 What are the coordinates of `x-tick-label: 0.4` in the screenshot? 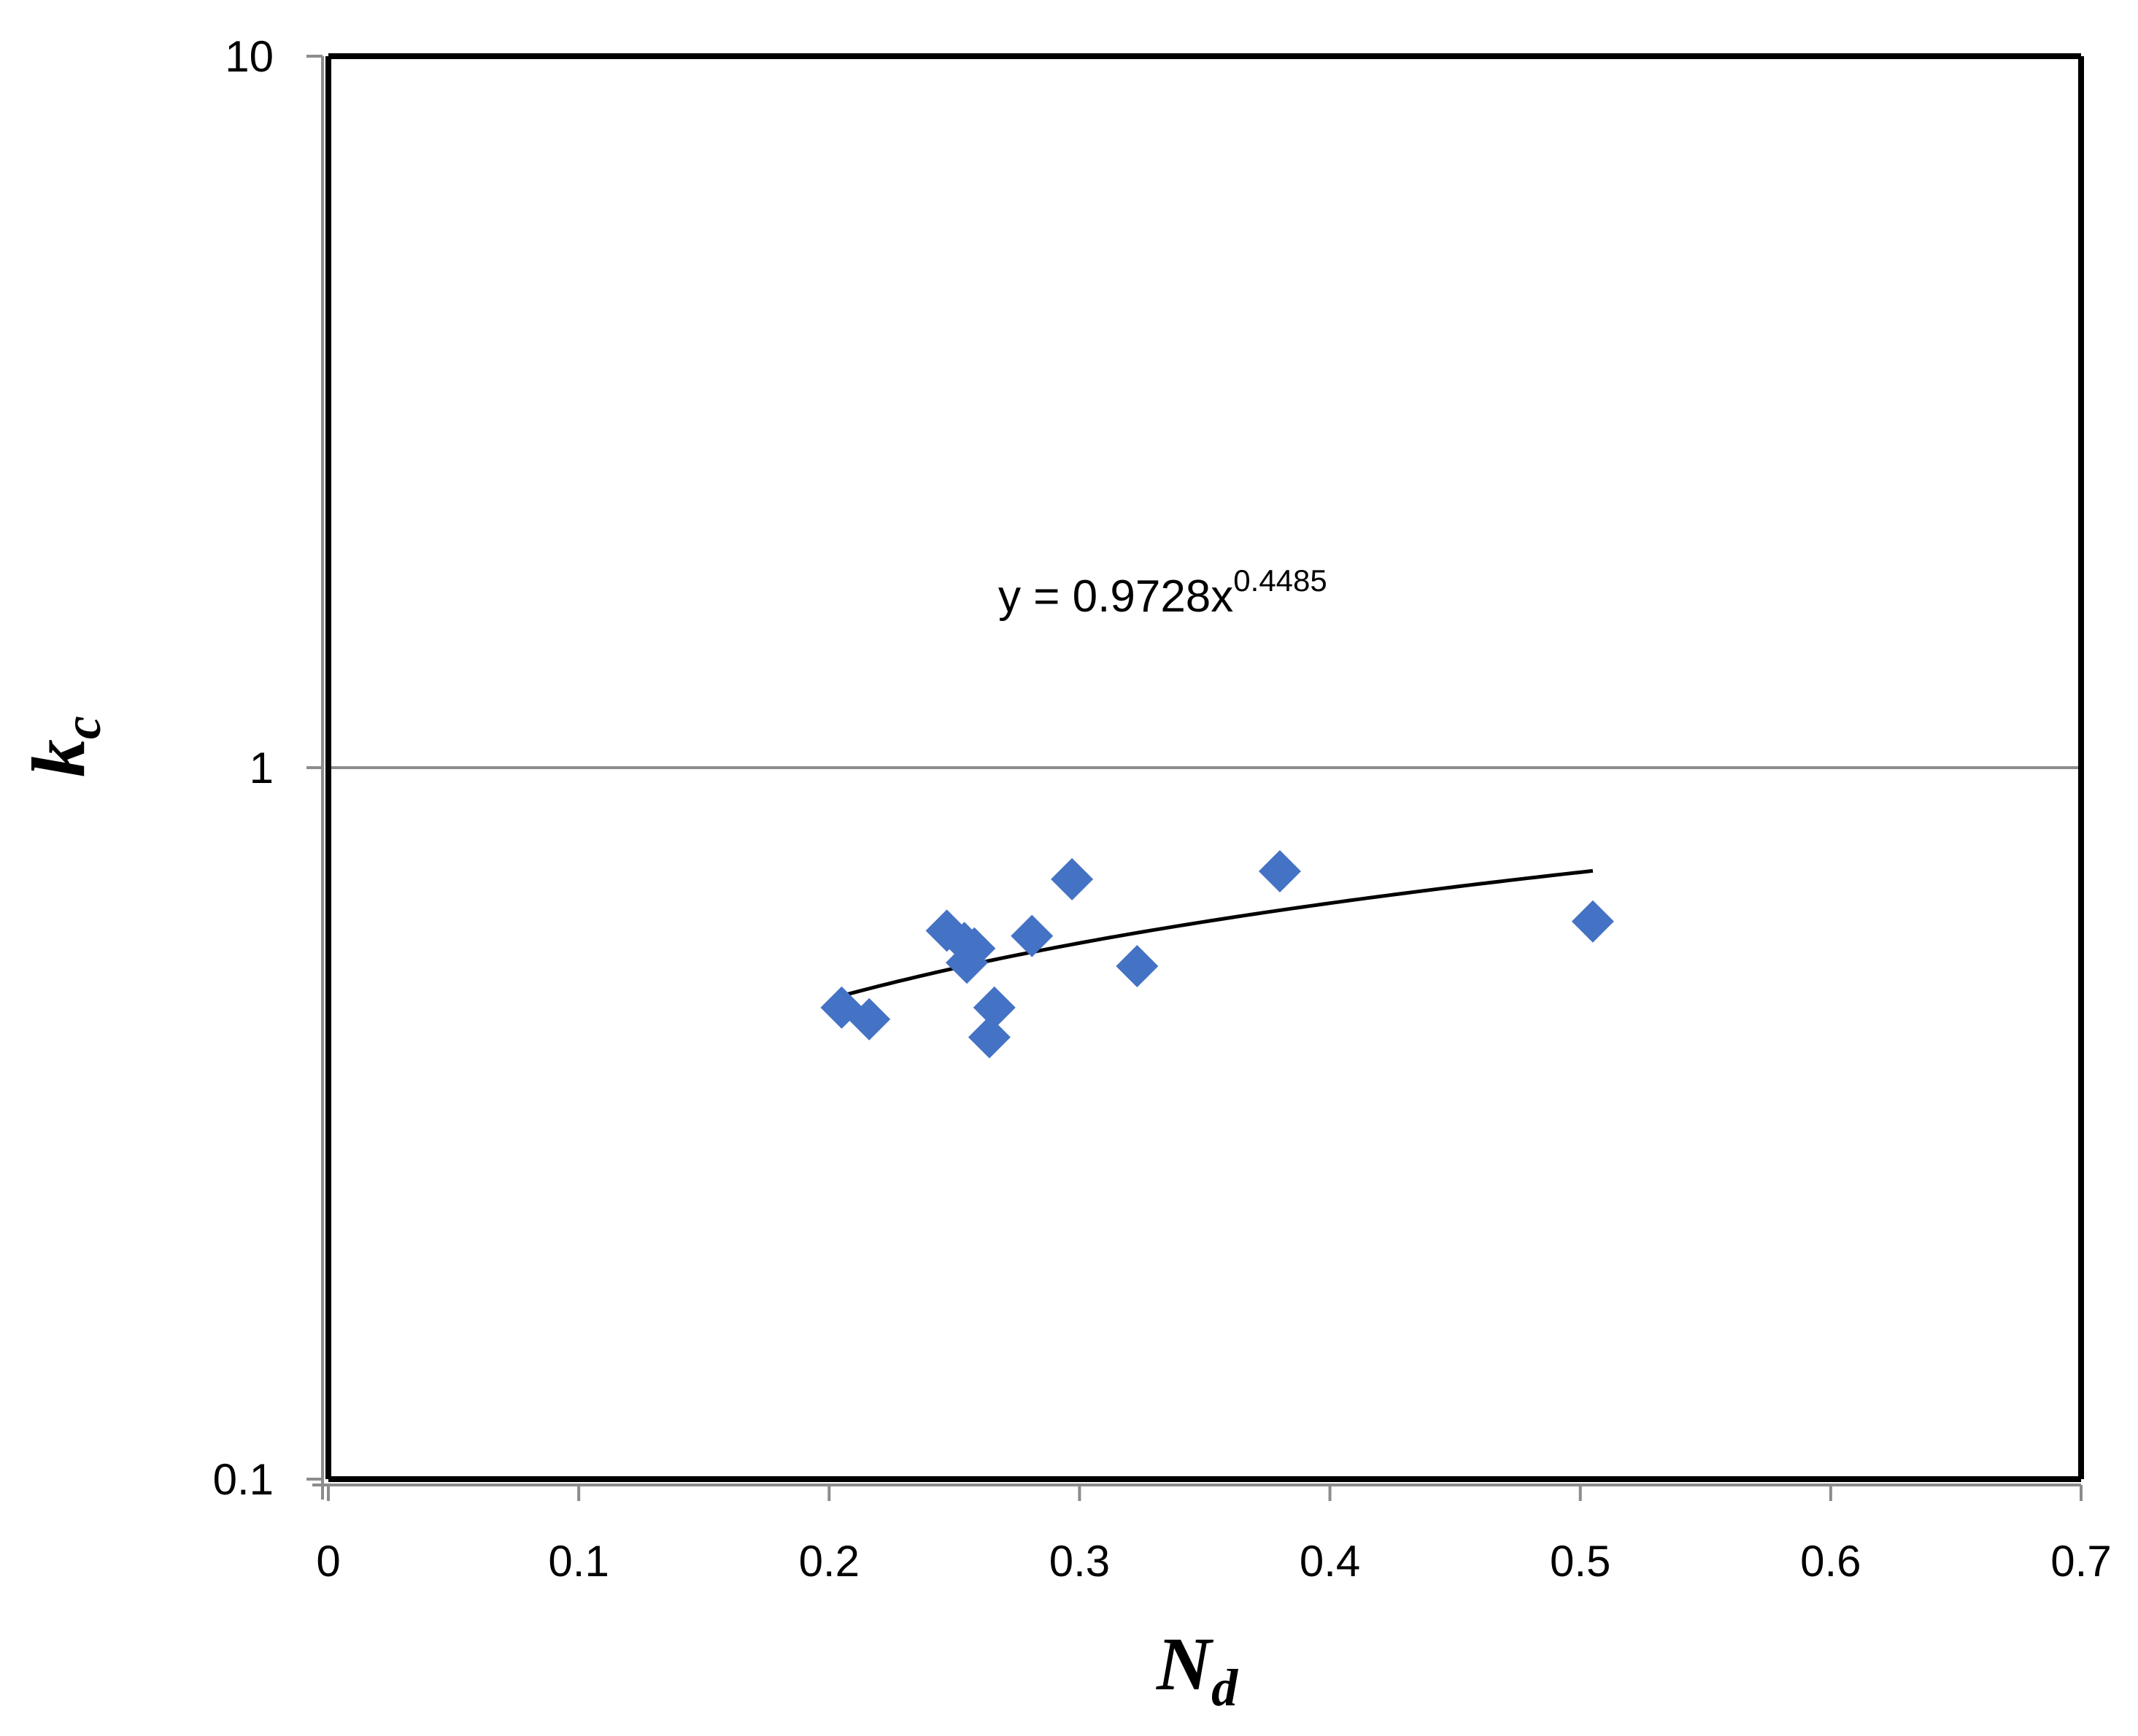 It's located at (1330, 1561).